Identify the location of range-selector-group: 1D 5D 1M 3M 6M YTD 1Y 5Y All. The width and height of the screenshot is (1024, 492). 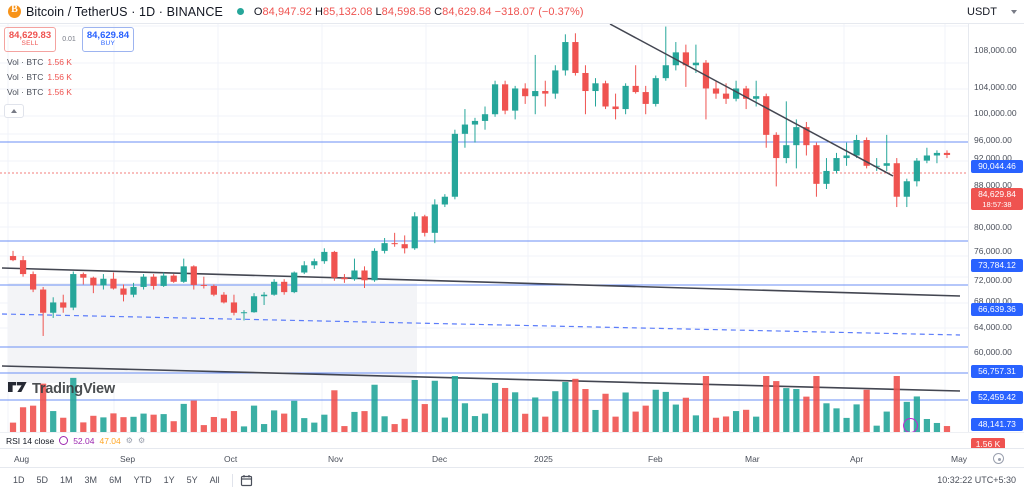
(112, 480).